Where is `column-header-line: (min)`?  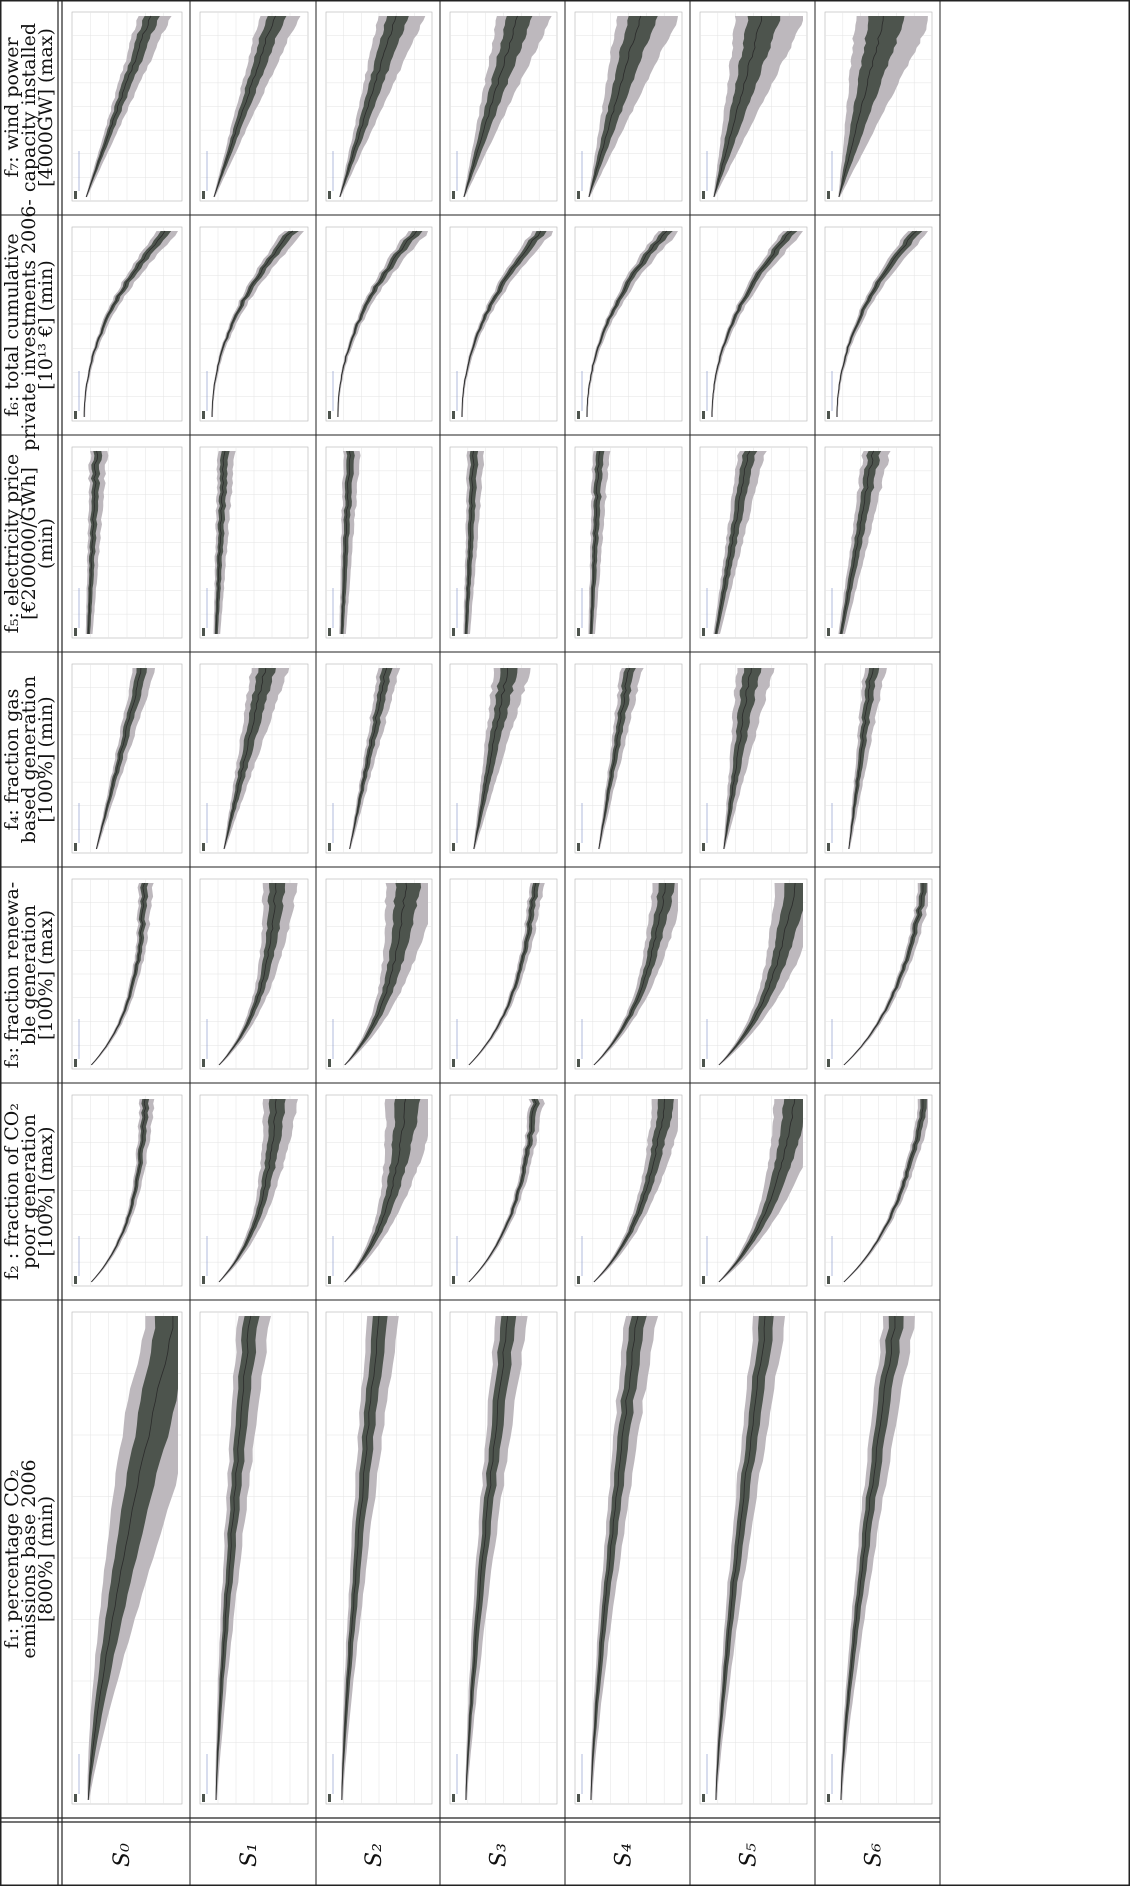
column-header-line: (min) is located at coordinates (46, 543).